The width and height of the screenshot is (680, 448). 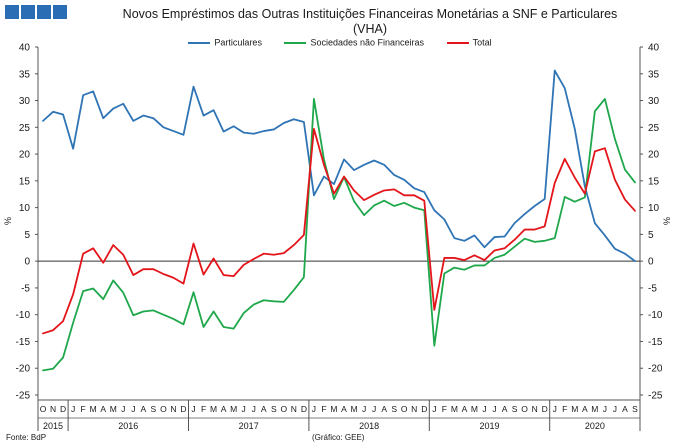 What do you see at coordinates (654, 181) in the screenshot?
I see `y-tick-label-right: 15` at bounding box center [654, 181].